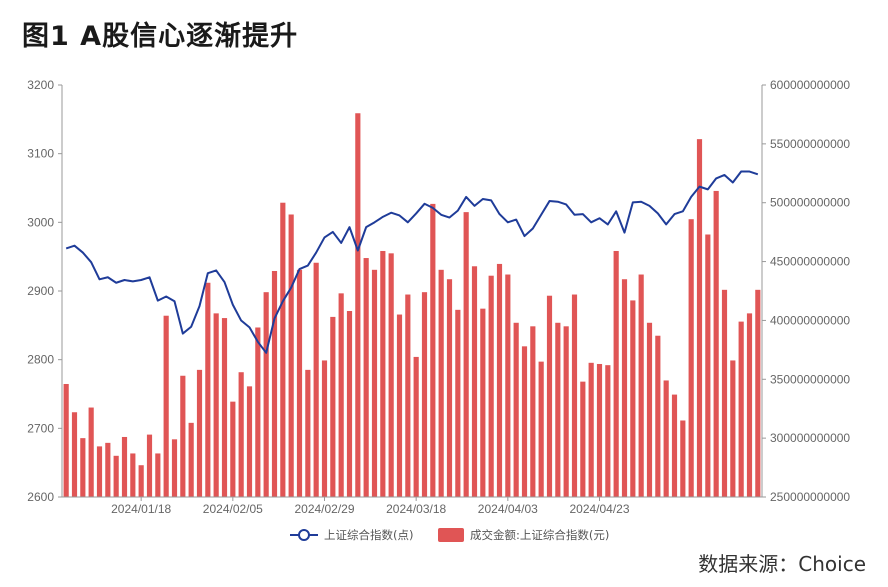 The image size is (888, 587). What do you see at coordinates (539, 535) in the screenshot?
I see `legend-bar-label: 成交金额:上证综合指数(元)` at bounding box center [539, 535].